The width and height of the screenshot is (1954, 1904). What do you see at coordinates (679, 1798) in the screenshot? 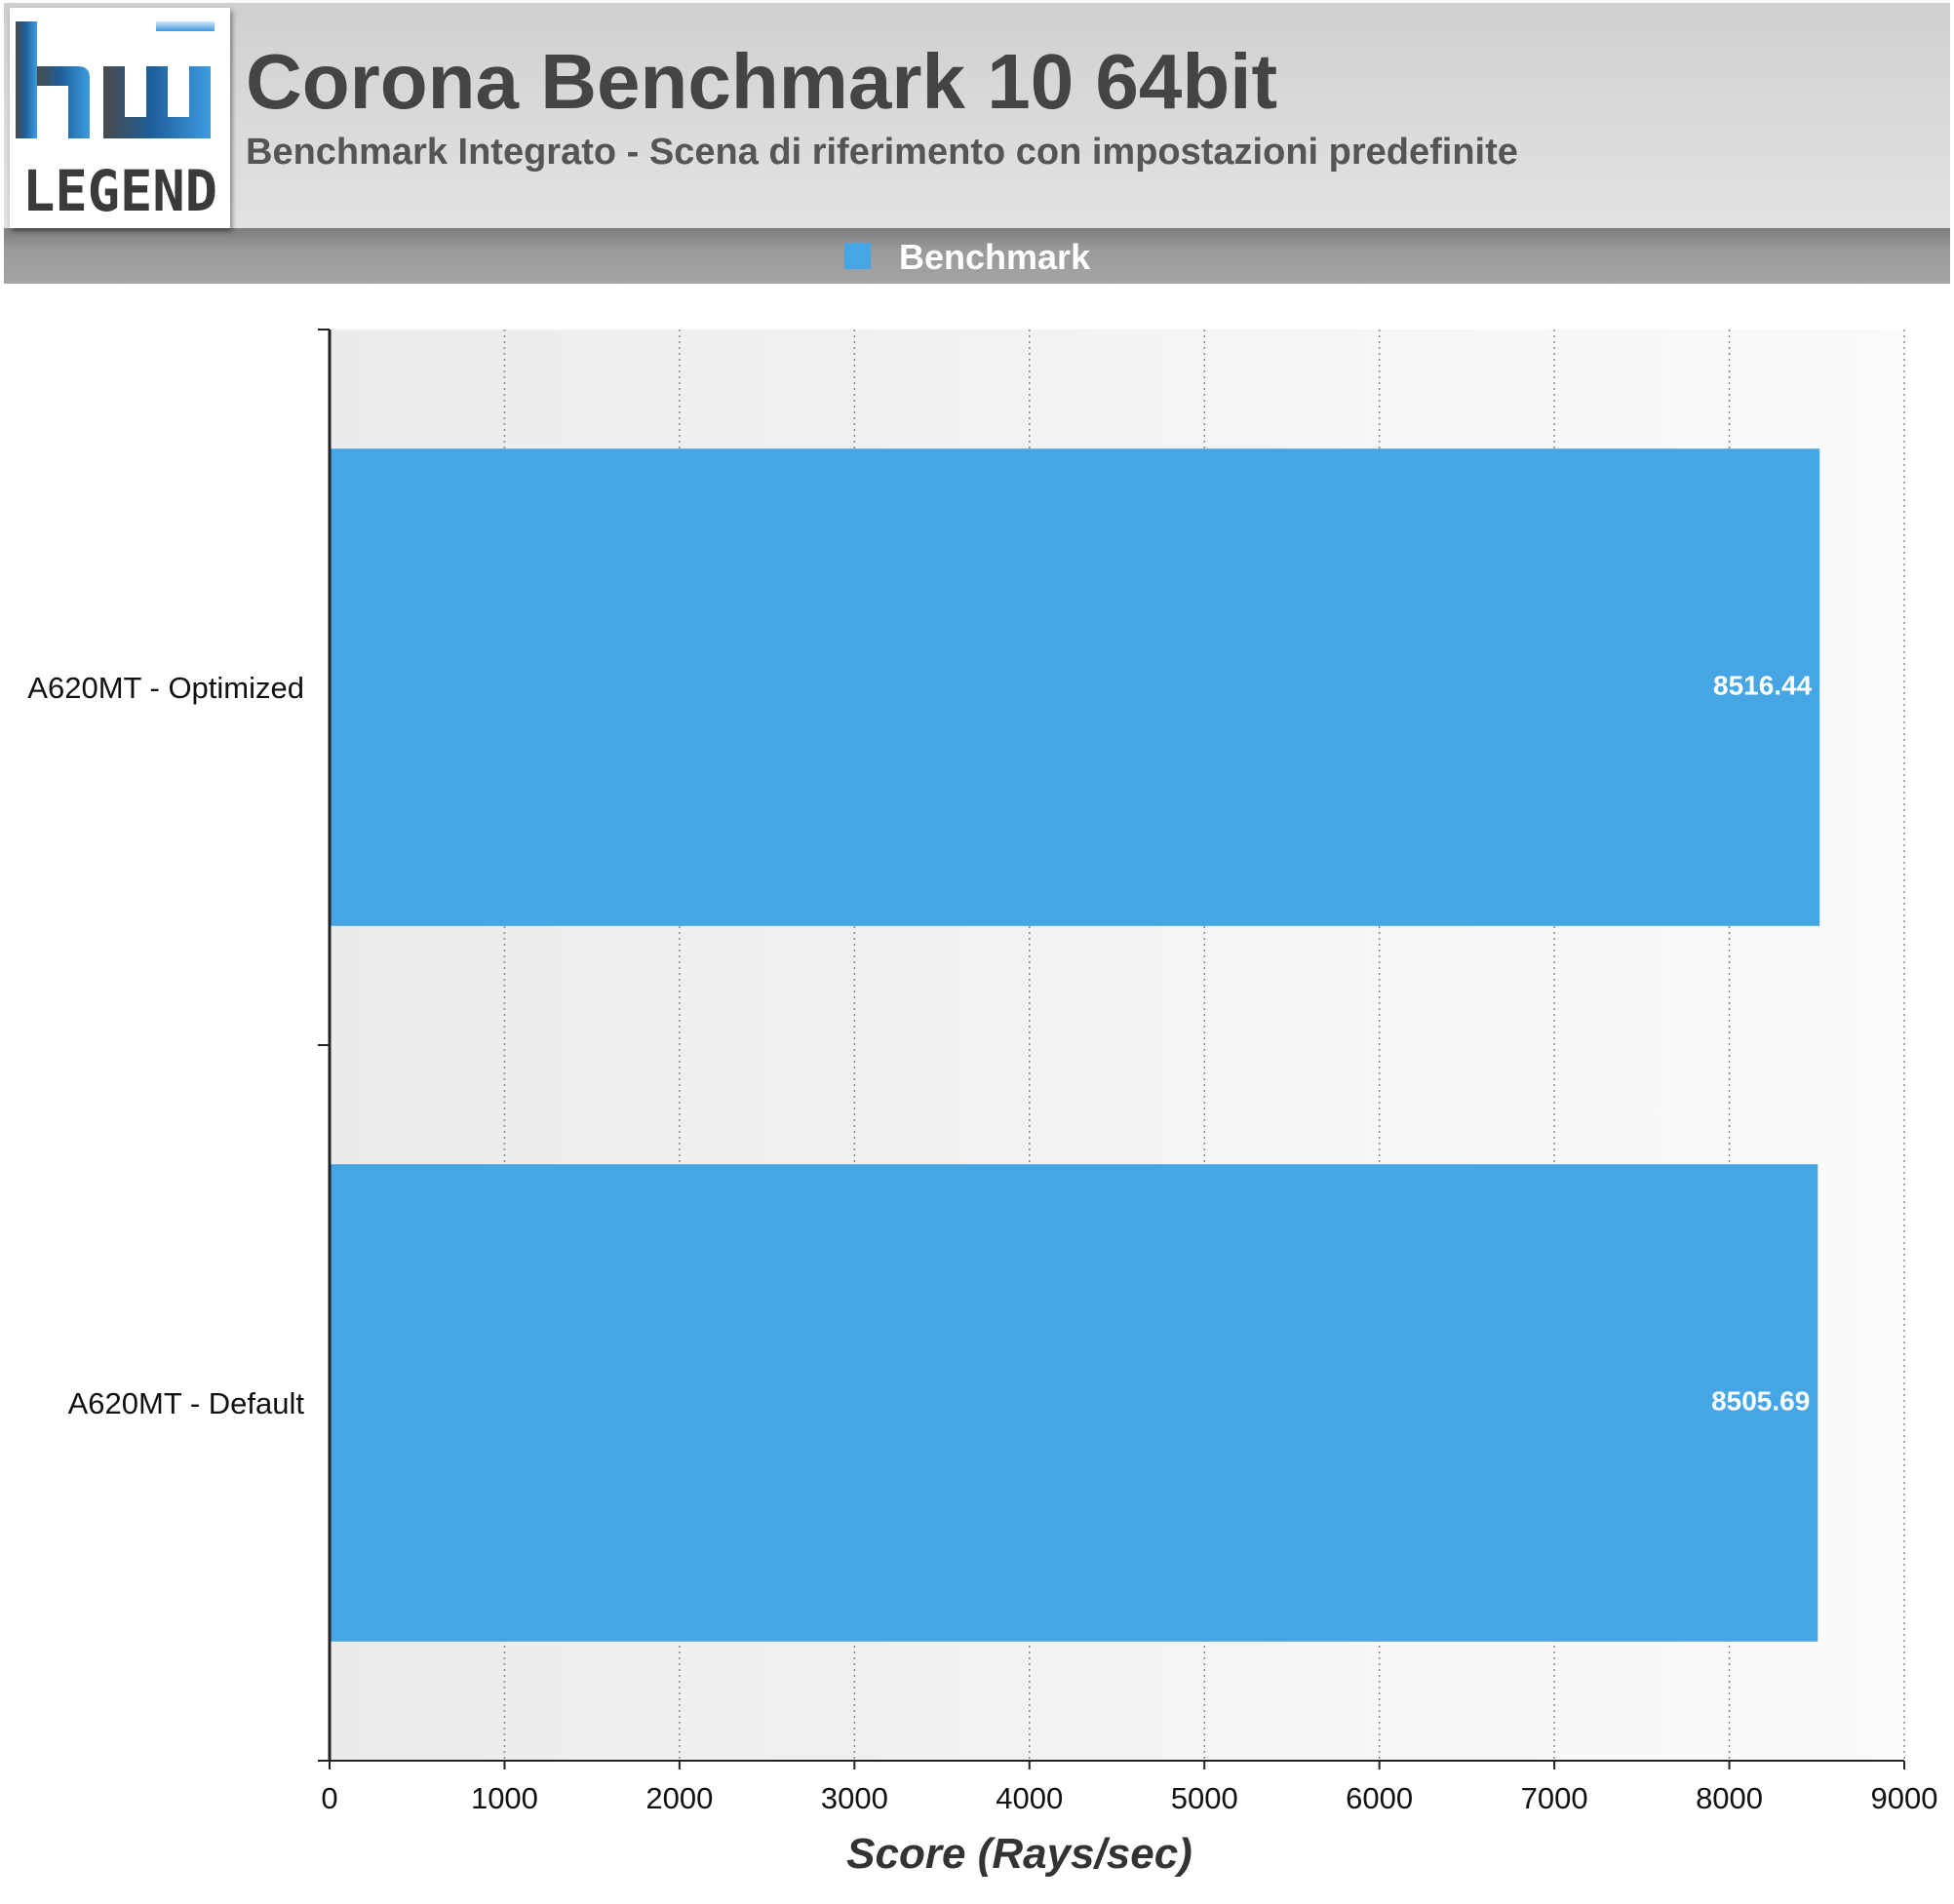
I see `x-tick-label: 2000` at bounding box center [679, 1798].